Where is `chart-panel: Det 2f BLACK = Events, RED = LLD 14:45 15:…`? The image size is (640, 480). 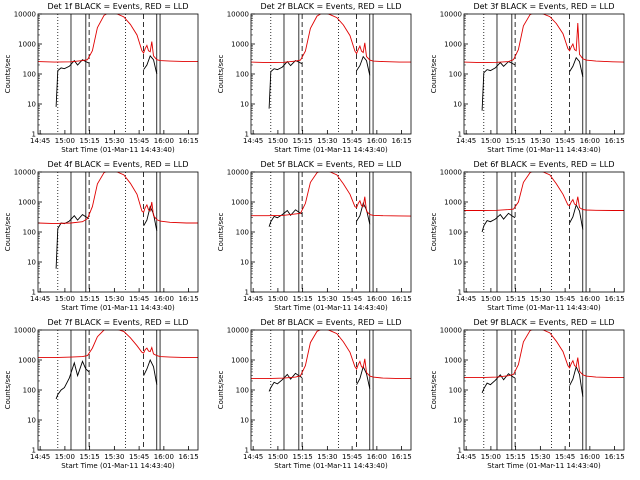
chart-panel: Det 2f BLACK = Events, RED = LLD 14:45 15:… is located at coordinates (314, 78).